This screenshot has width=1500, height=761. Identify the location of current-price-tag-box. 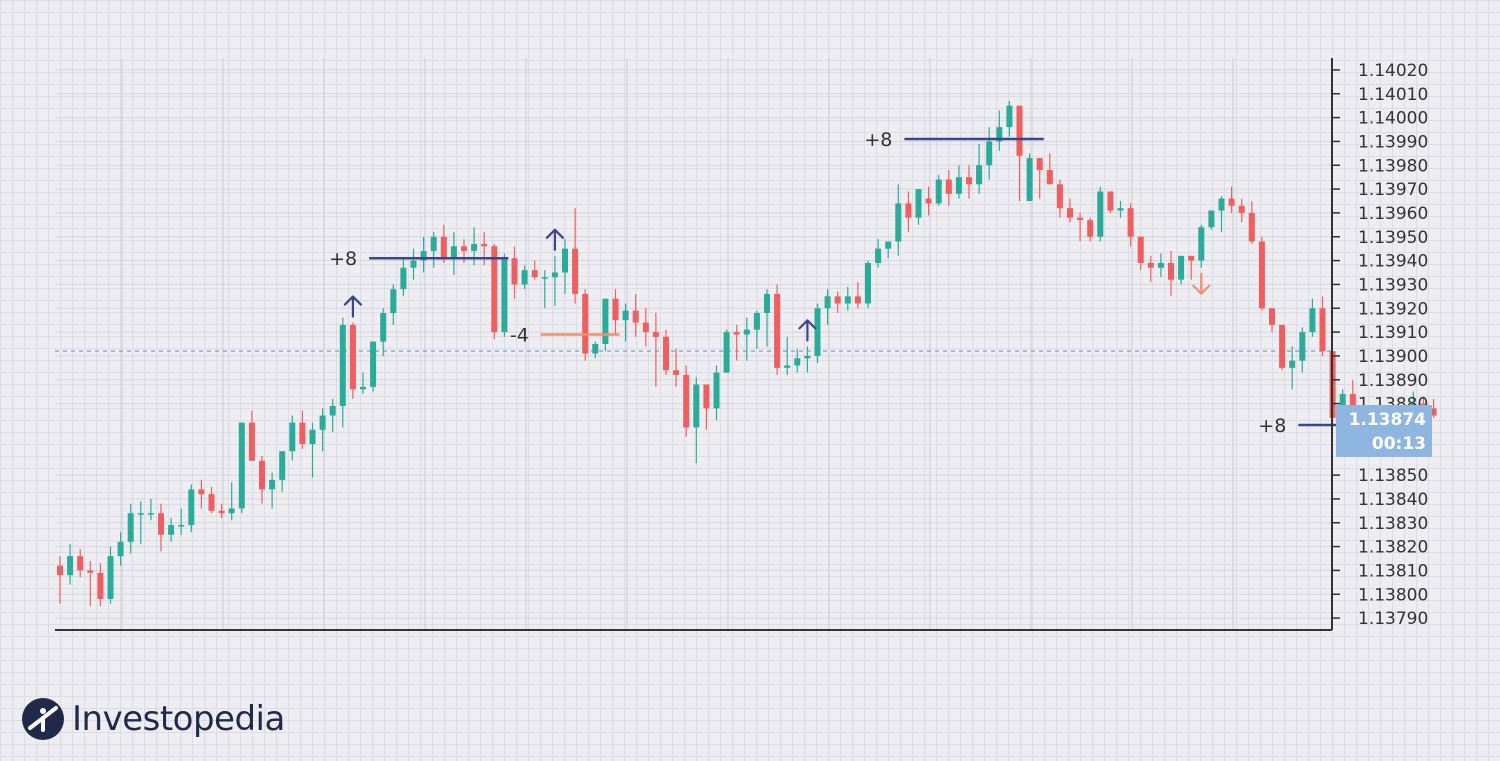
(1384, 431).